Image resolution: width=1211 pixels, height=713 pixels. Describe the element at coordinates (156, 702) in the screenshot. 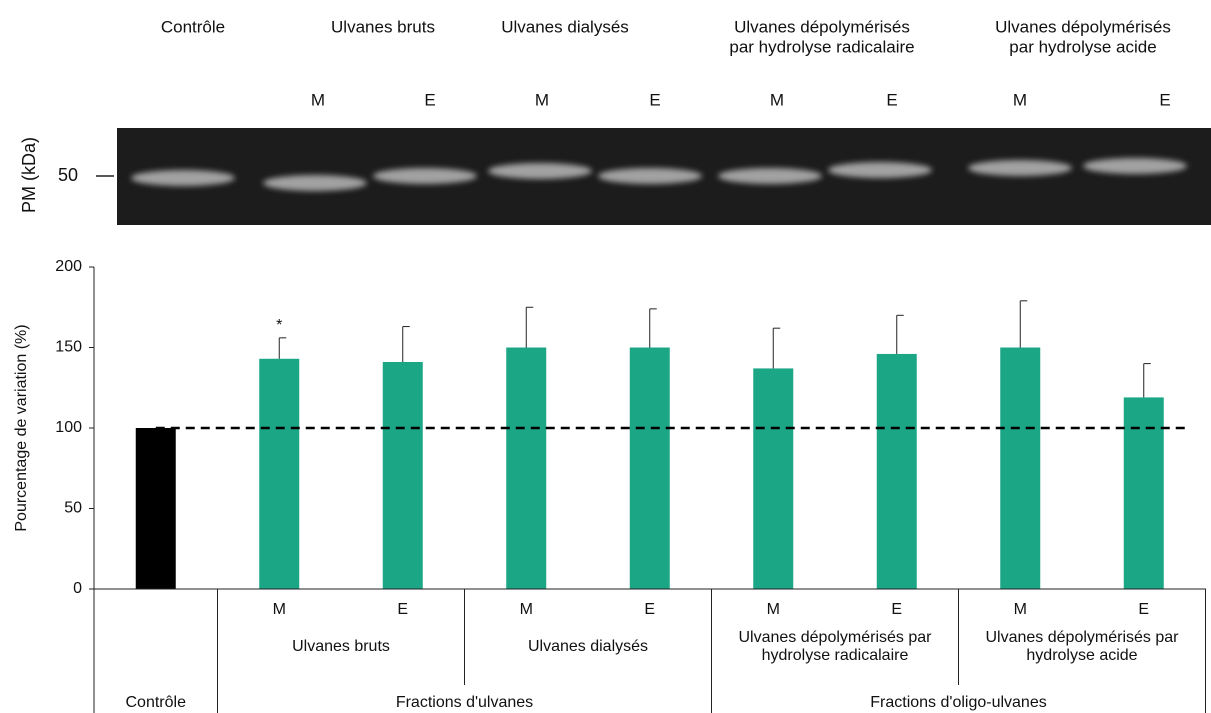

I see `supergroup-label: Contrôle` at that location.